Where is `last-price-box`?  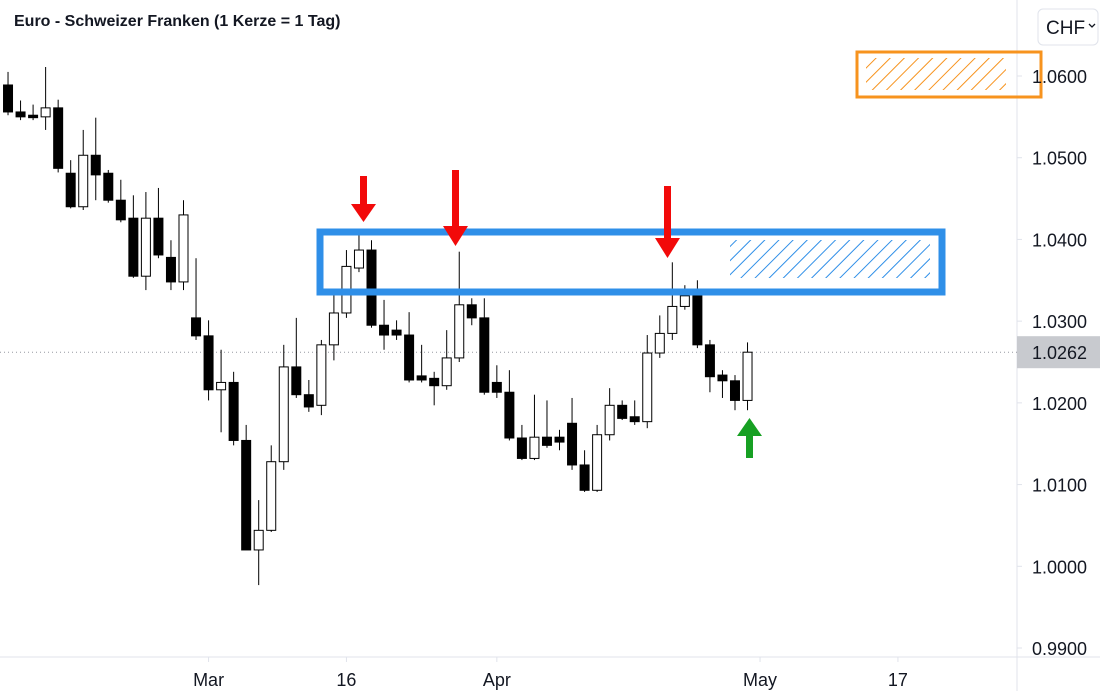
last-price-box is located at coordinates (1058, 352).